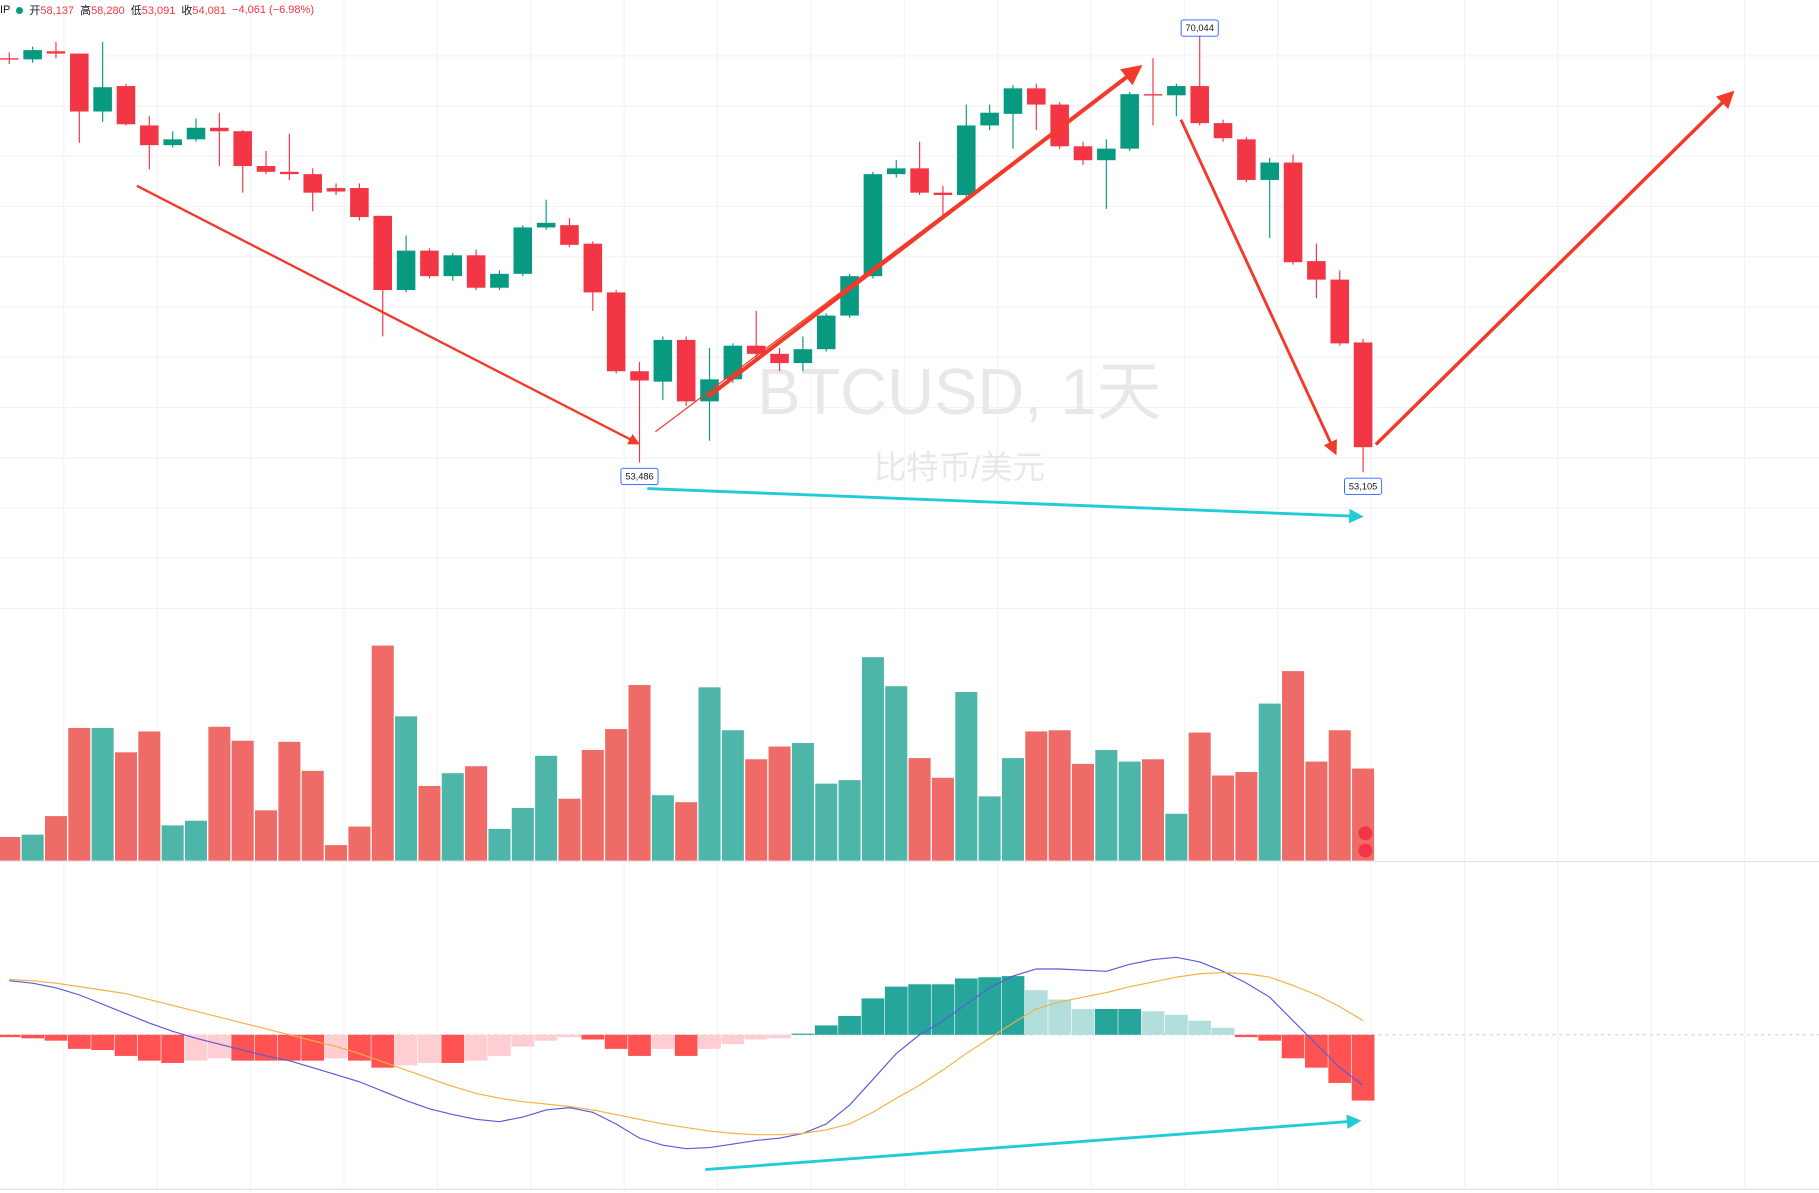 The image size is (1819, 1193). I want to click on price-label-box, so click(1363, 486).